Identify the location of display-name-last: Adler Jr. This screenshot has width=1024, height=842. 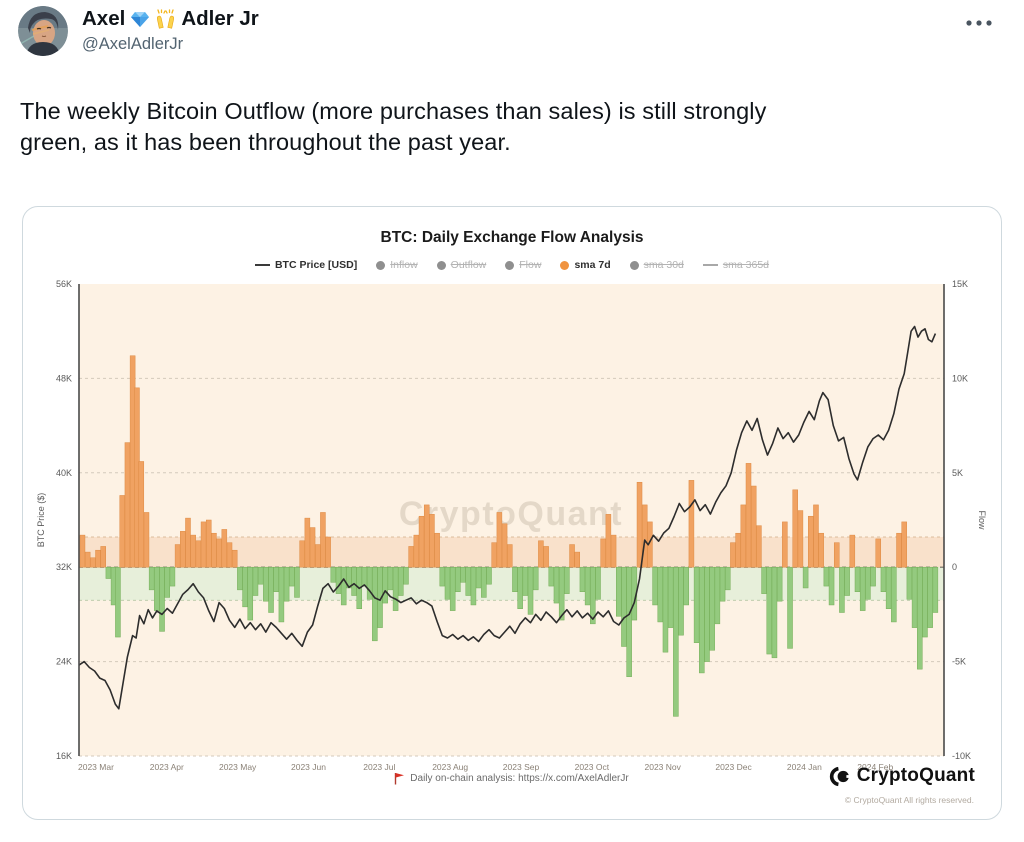
(220, 18).